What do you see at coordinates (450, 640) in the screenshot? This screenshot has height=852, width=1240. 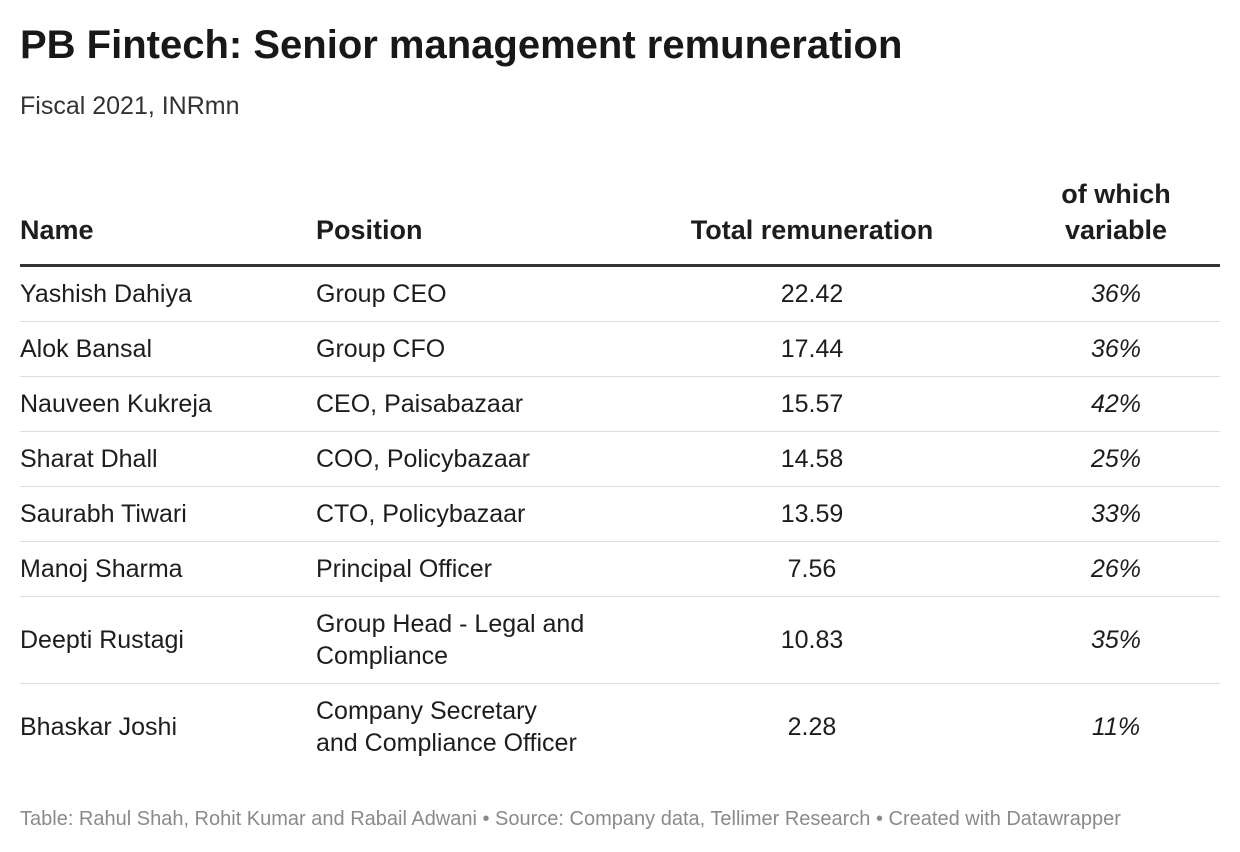 I see `cell-position-text: Group Head - Legal and Compliance` at bounding box center [450, 640].